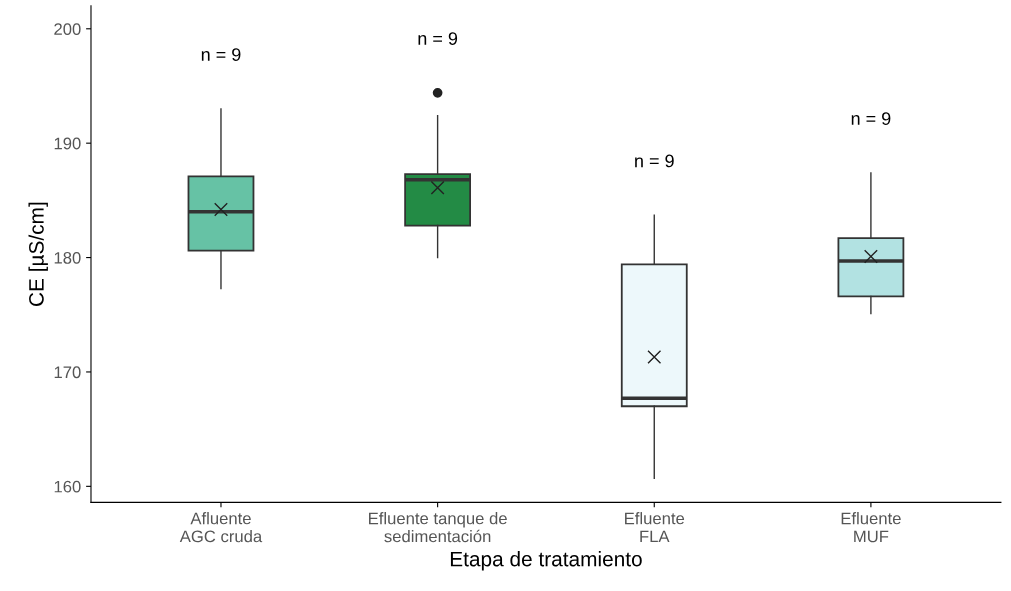 This screenshot has height=591, width=1011. Describe the element at coordinates (655, 527) in the screenshot. I see `x-tick-label: Efluente FLA` at that location.